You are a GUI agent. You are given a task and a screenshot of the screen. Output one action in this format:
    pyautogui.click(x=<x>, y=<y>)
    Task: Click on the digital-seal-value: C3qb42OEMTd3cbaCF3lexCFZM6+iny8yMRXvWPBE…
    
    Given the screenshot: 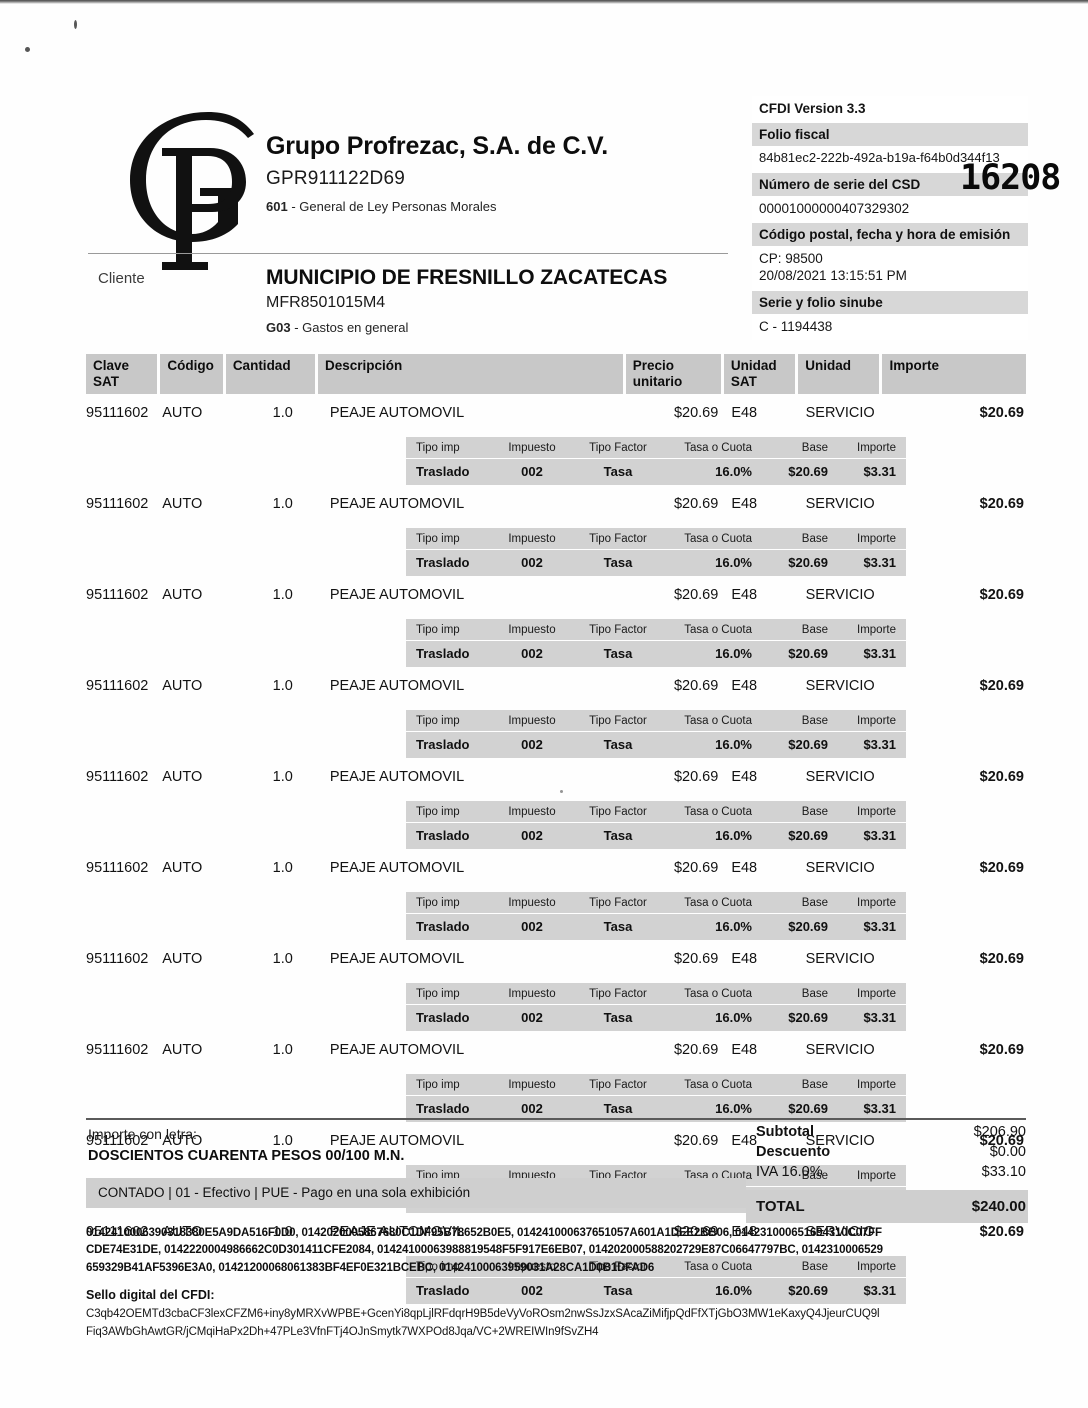 What is the action you would take?
    pyautogui.click(x=483, y=1323)
    